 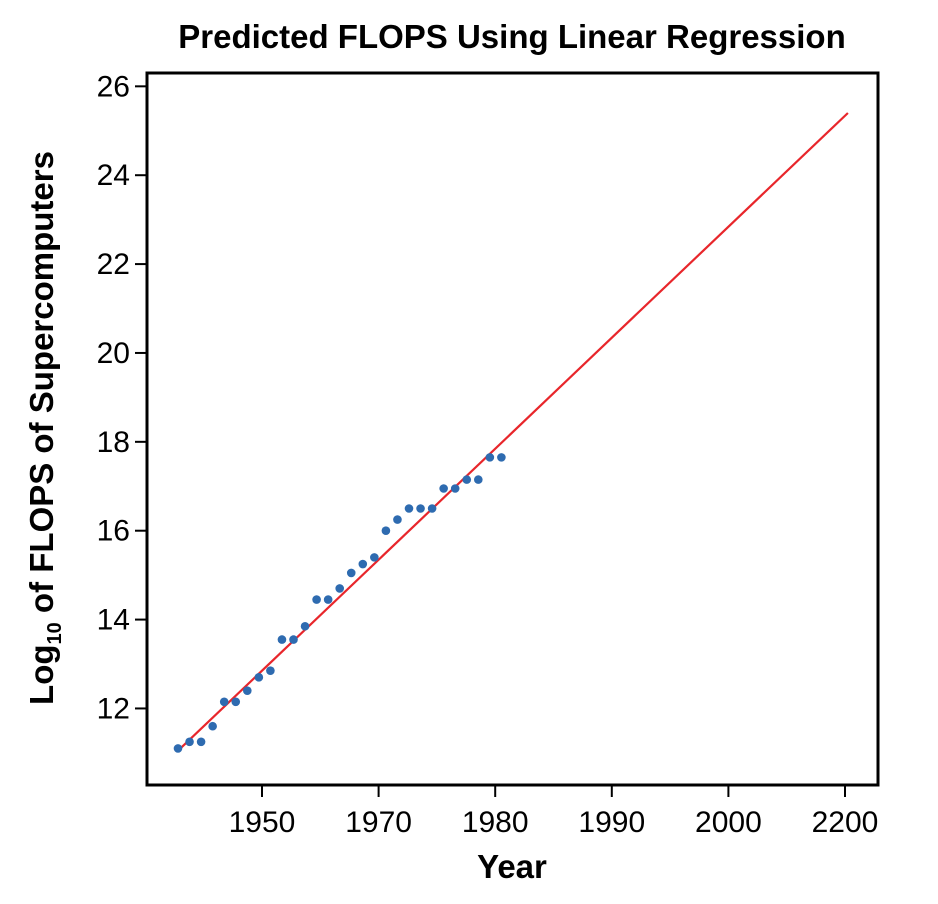 What do you see at coordinates (728, 822) in the screenshot?
I see `x-tick-label: 2000` at bounding box center [728, 822].